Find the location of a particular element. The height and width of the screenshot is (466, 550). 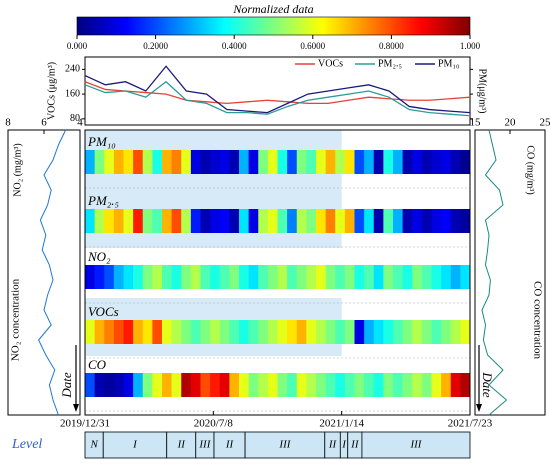

y-tick-label: 240 is located at coordinates (72, 69).